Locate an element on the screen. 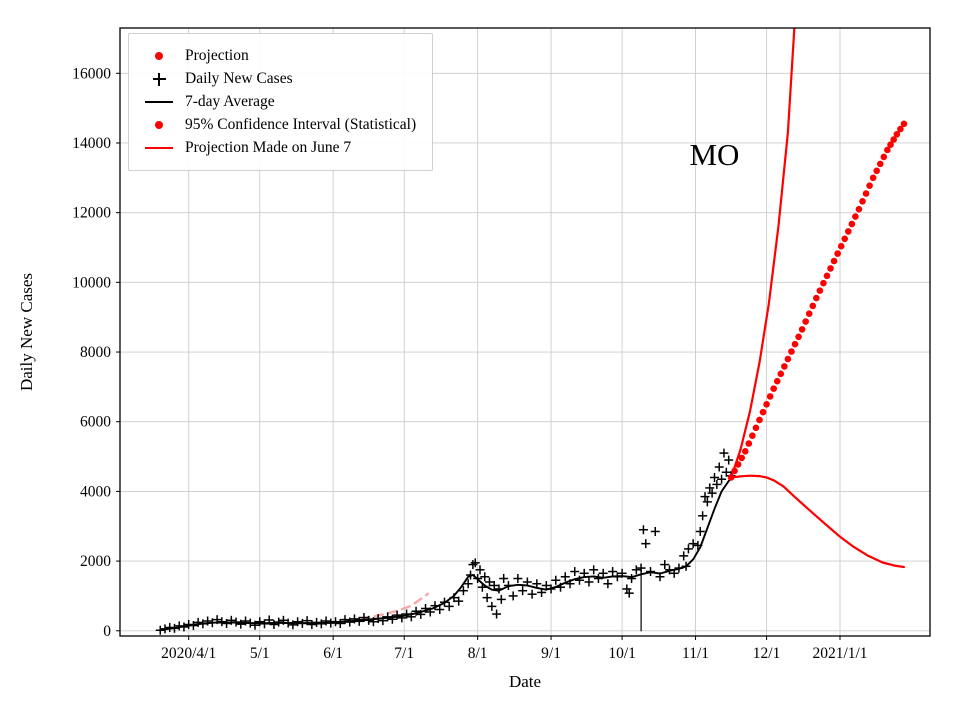  legend-item-confidence-interval: 95% Confidence Interval (Statistical) is located at coordinates (277, 125).